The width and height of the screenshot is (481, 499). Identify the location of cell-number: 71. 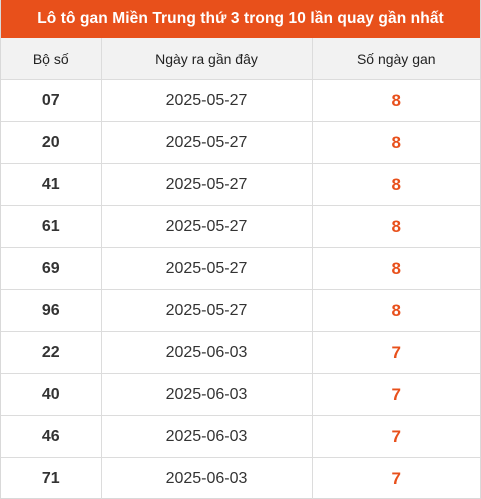
(51, 478).